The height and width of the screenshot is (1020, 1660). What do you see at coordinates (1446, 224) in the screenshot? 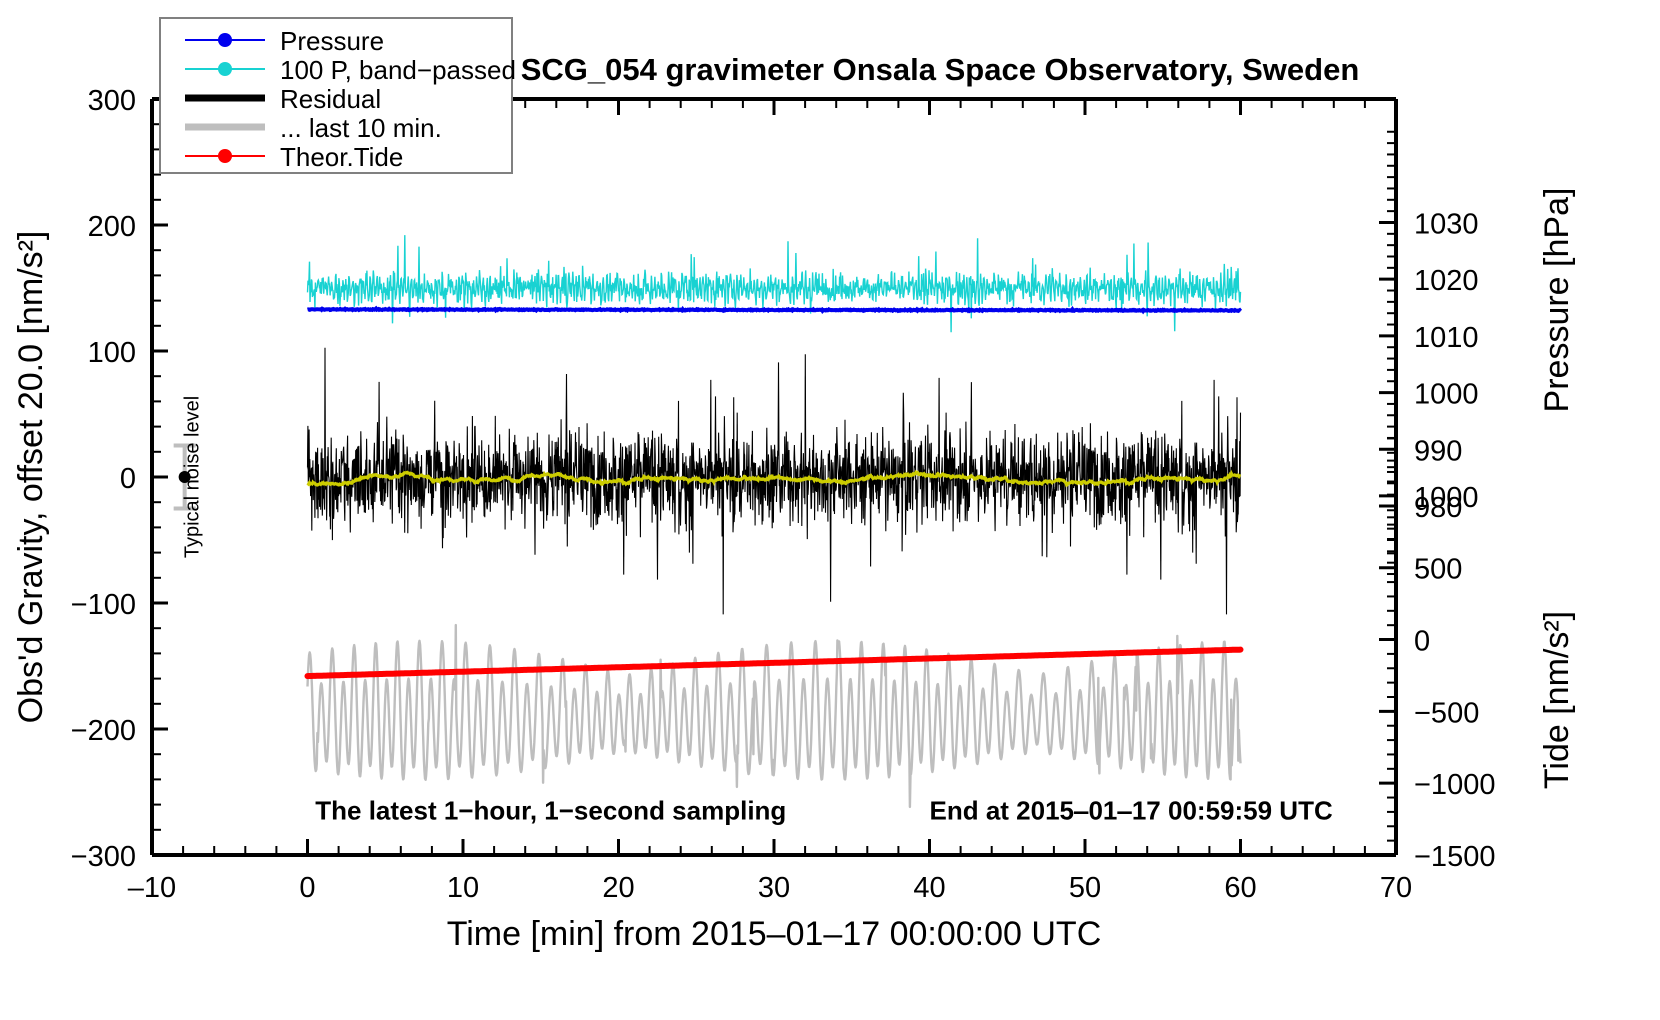
I see `pressure-tick-label: 1030` at bounding box center [1446, 224].